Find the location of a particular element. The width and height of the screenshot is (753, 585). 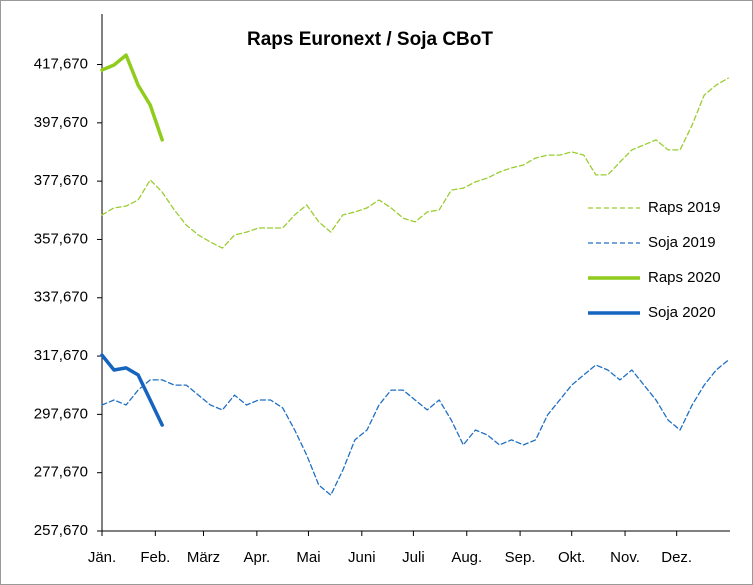

y-tick-label: 317,670 is located at coordinates (61, 355).